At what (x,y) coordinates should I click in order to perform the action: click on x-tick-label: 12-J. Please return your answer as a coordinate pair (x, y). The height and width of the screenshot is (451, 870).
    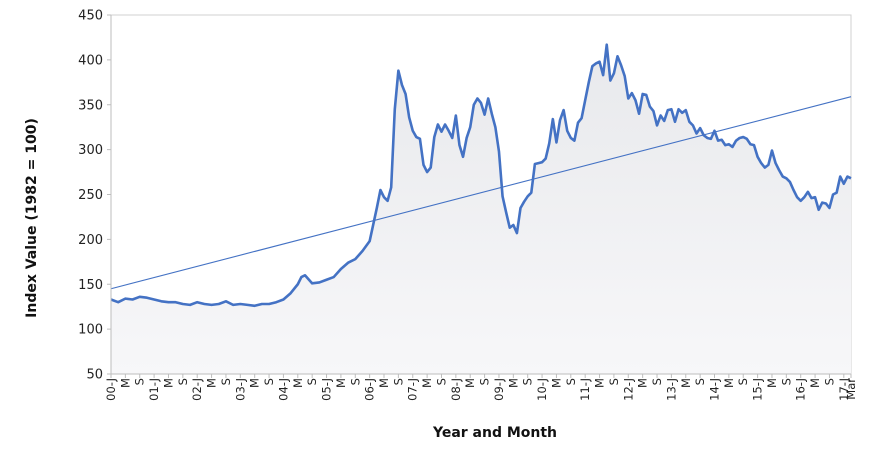
    Looking at the image, I should click on (628, 389).